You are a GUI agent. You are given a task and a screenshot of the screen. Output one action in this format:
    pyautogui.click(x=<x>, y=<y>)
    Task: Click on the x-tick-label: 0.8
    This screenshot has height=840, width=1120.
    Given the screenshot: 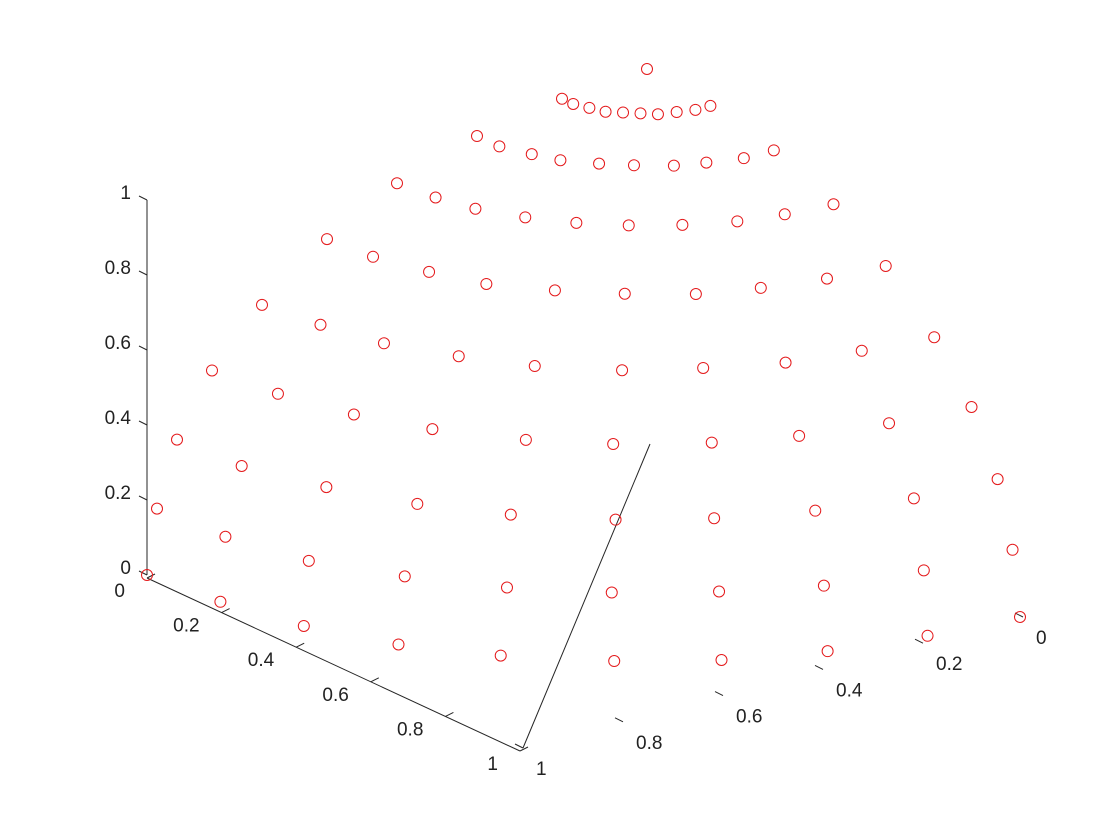 What is the action you would take?
    pyautogui.click(x=410, y=729)
    